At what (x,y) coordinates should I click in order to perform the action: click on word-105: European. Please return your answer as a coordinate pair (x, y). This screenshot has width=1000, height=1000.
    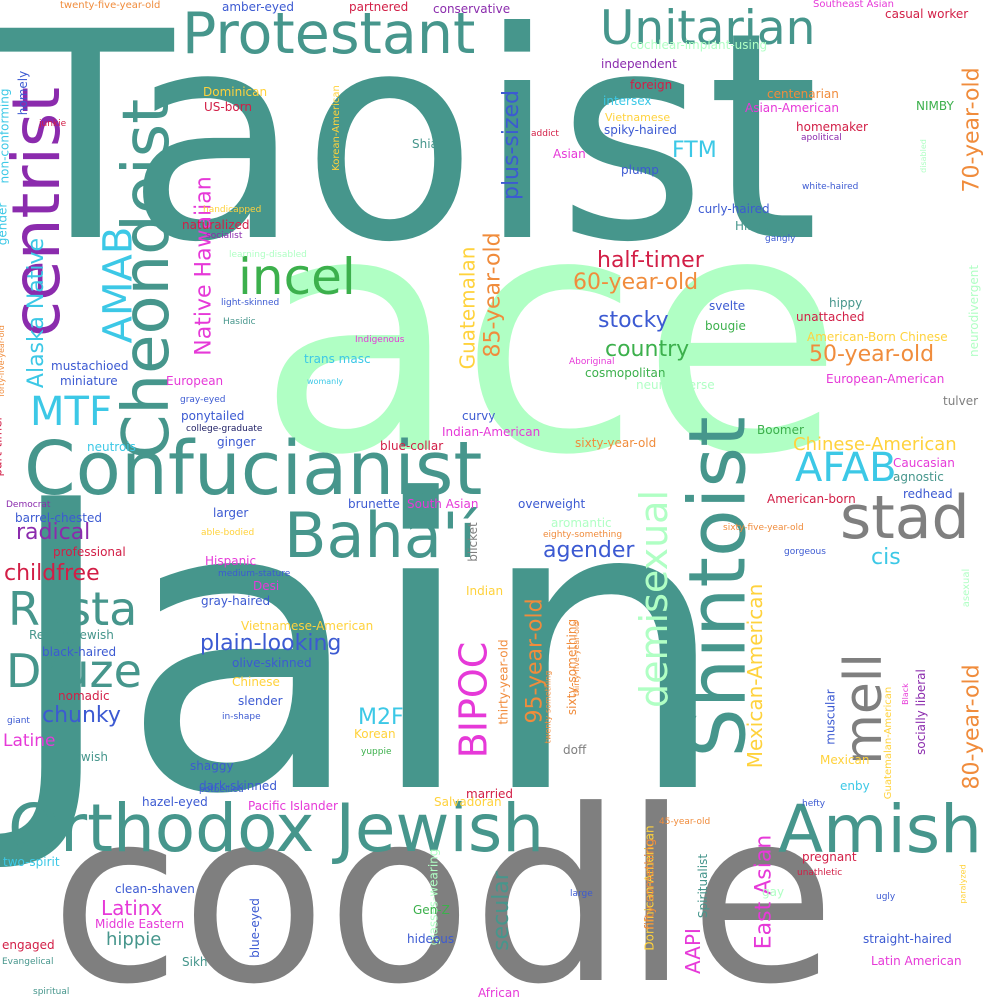
    Looking at the image, I should click on (195, 381).